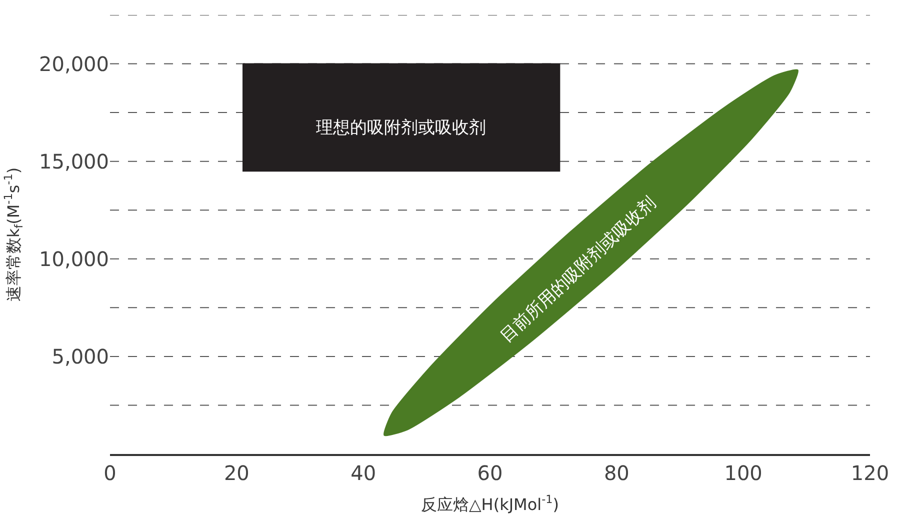 The image size is (900, 524). I want to click on y-tick-label: 10,000, so click(74, 258).